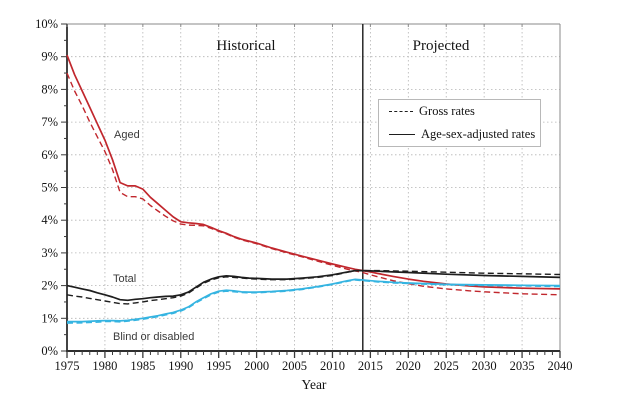  What do you see at coordinates (49, 220) in the screenshot?
I see `y-tick-label: 4%` at bounding box center [49, 220].